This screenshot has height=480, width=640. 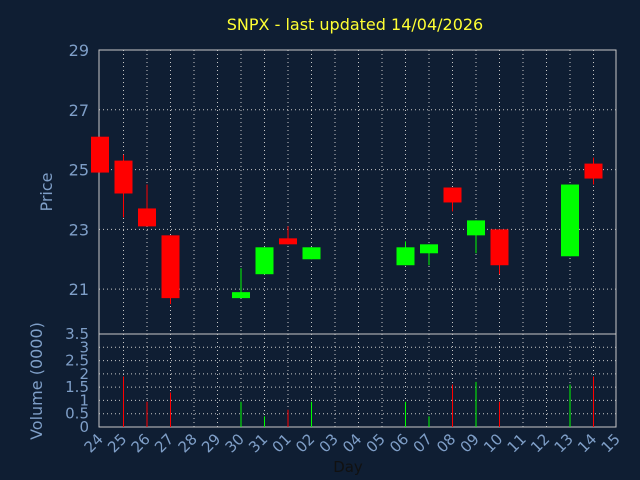 I want to click on x-tick-label: 05, so click(x=376, y=443).